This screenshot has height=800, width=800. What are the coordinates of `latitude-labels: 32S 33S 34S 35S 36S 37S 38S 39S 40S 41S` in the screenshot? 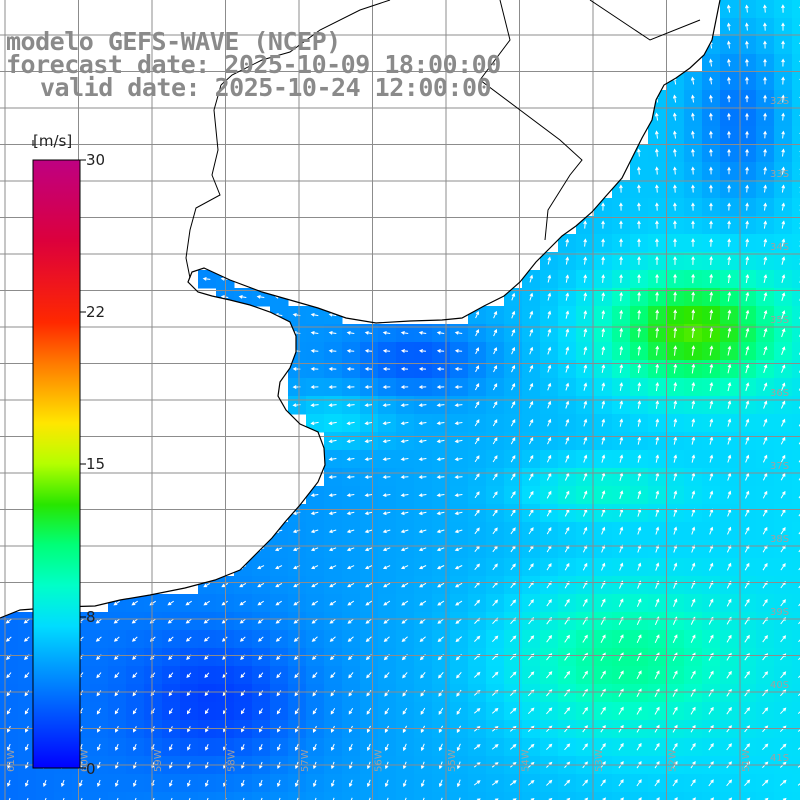 It's located at (779, 430).